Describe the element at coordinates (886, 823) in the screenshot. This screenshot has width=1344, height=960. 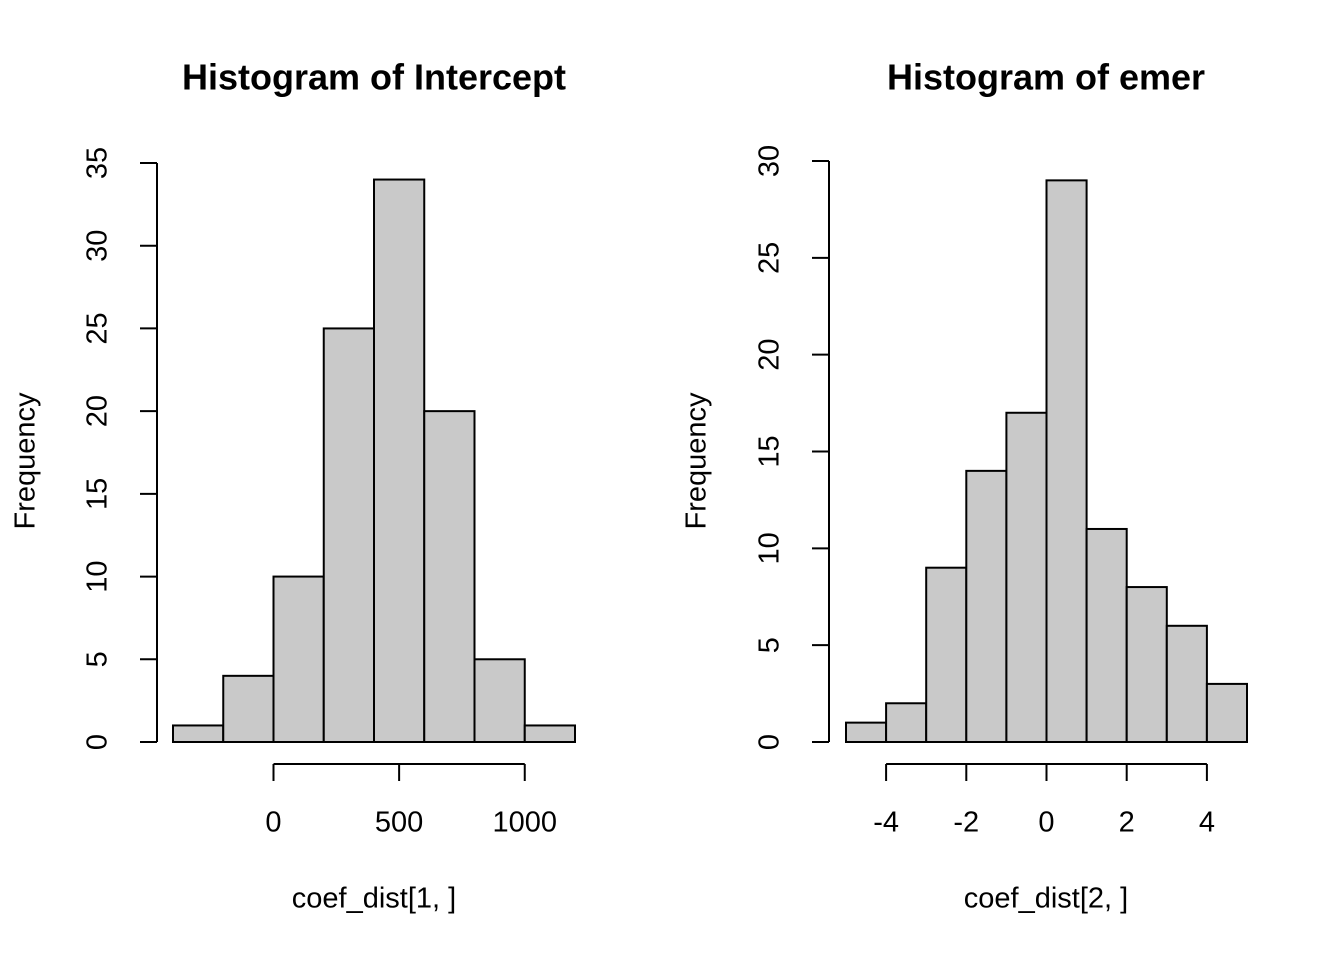
I see `x-tick-label: -4` at that location.